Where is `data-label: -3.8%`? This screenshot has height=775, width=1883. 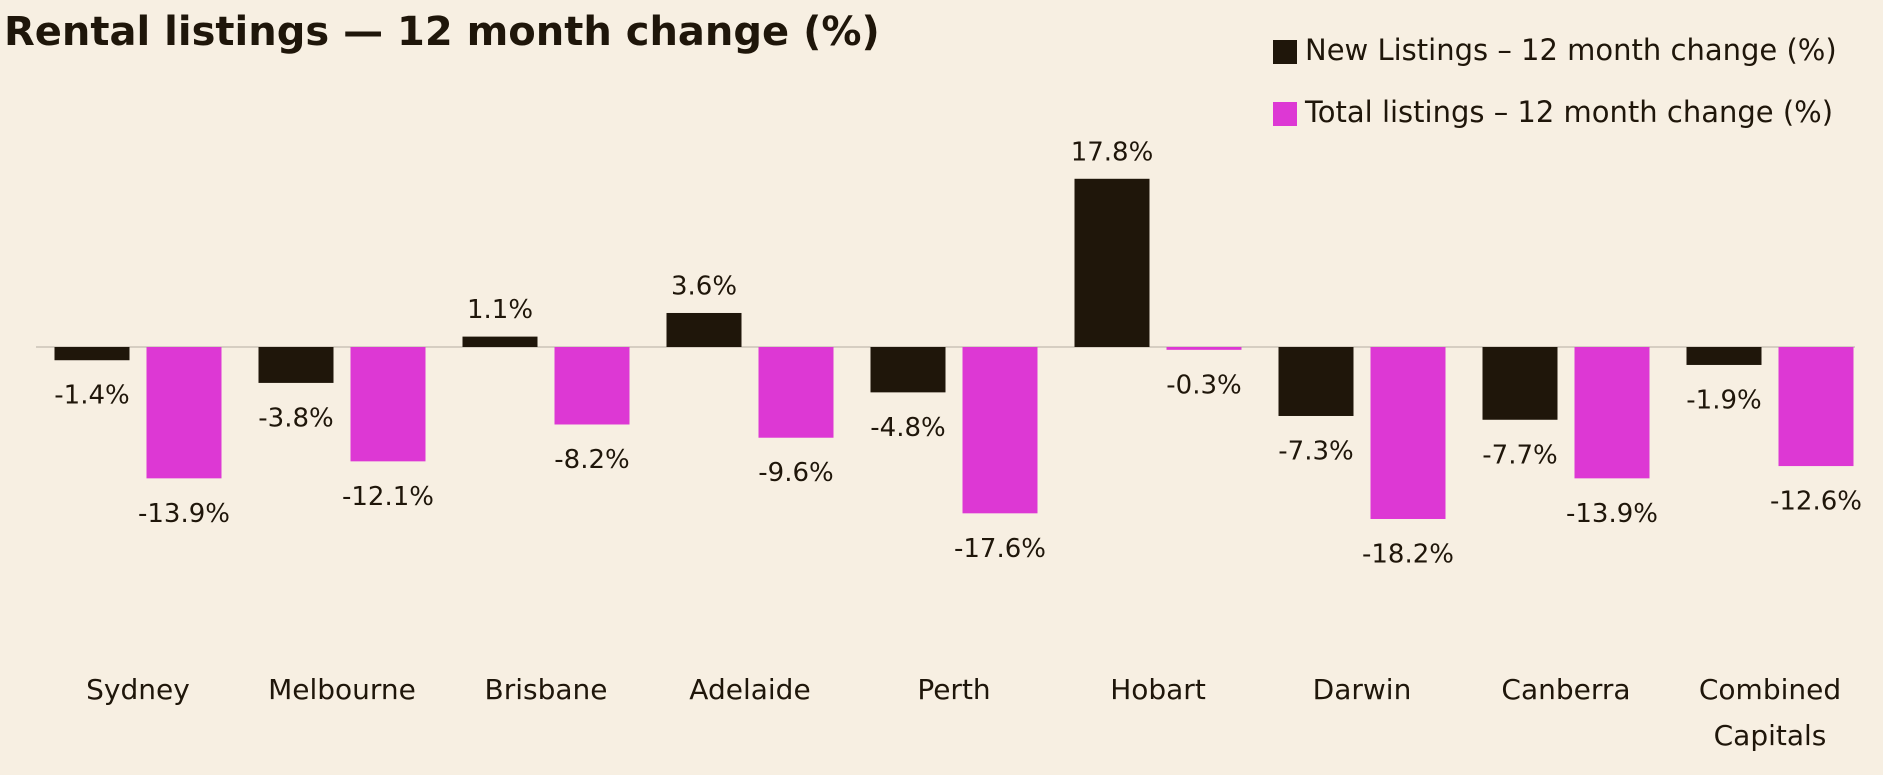
data-label: -3.8% is located at coordinates (295, 418).